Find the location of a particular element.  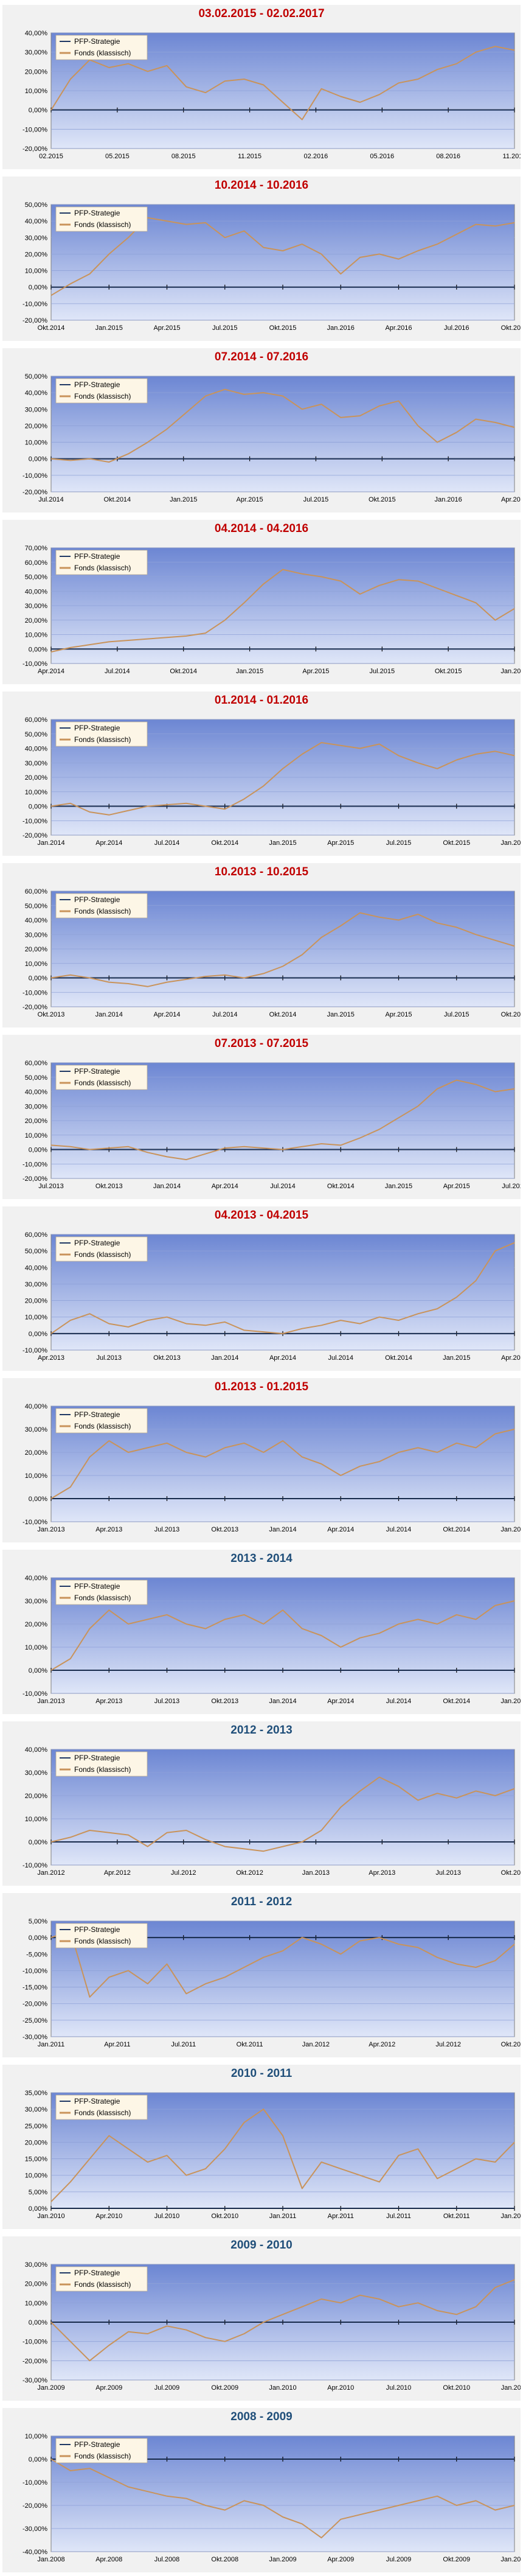

chart-title: 2009 - 2010 is located at coordinates (261, 2245).